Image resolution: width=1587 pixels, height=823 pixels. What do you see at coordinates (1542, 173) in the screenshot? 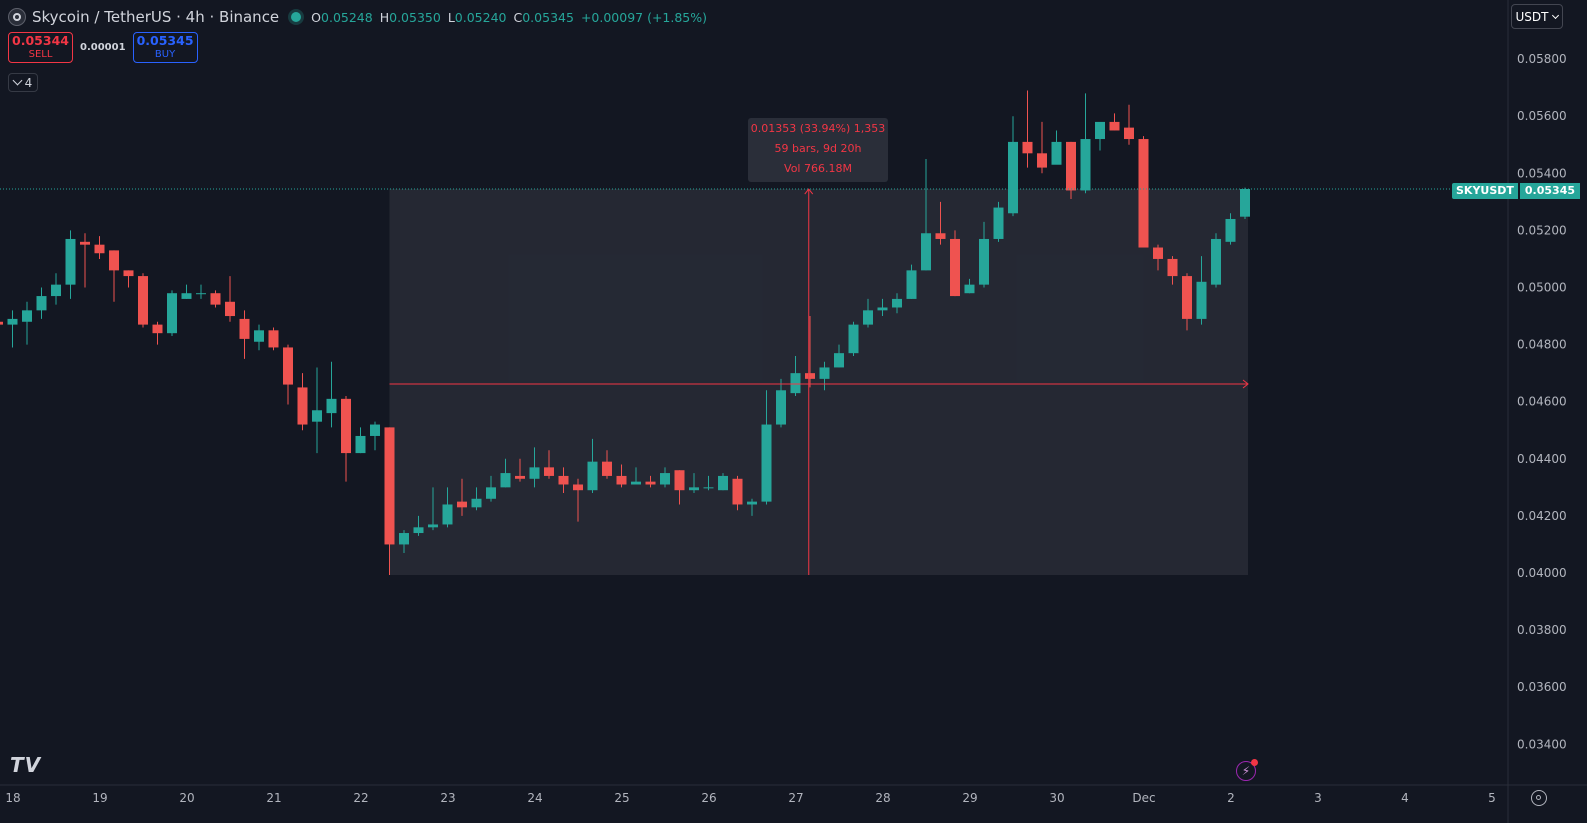
I see `y-tick-label: 0.05400` at bounding box center [1542, 173].